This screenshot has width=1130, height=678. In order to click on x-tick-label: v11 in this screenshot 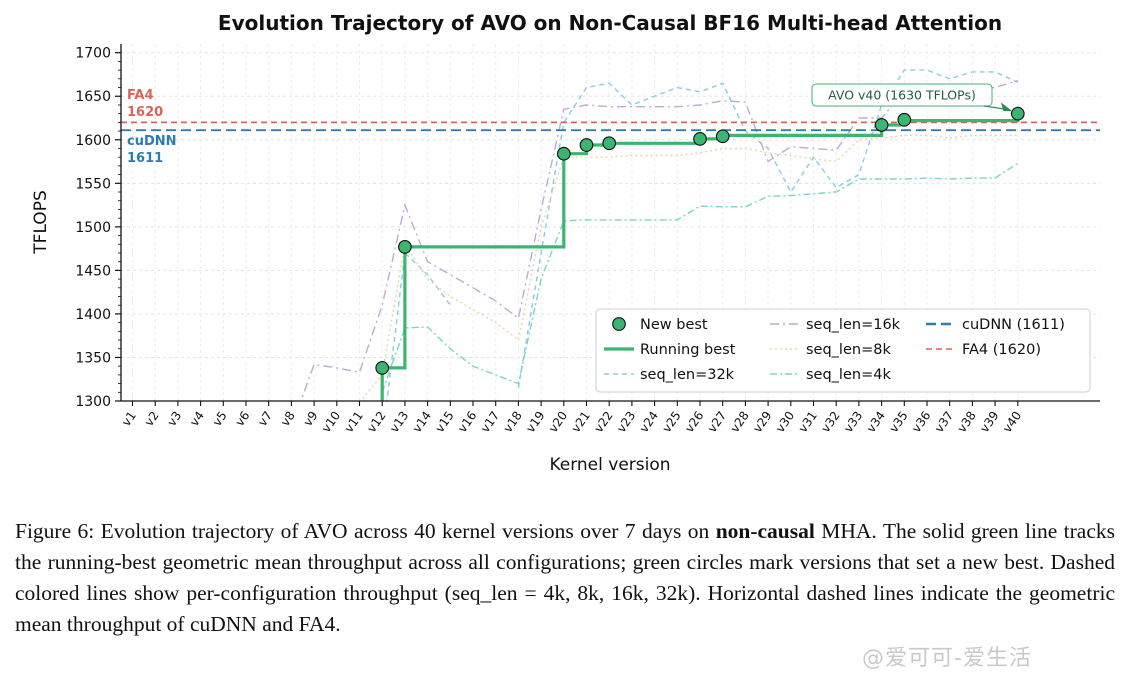, I will do `click(354, 422)`.